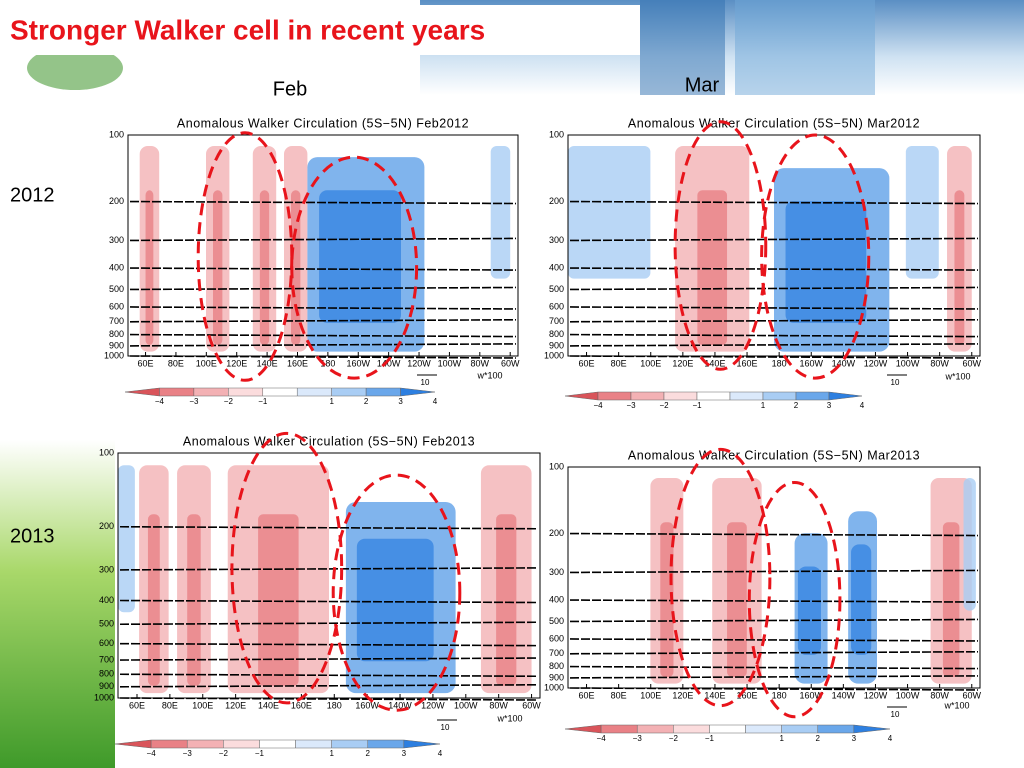 Image resolution: width=1024 pixels, height=768 pixels. I want to click on colorbar-label: −1, so click(710, 738).